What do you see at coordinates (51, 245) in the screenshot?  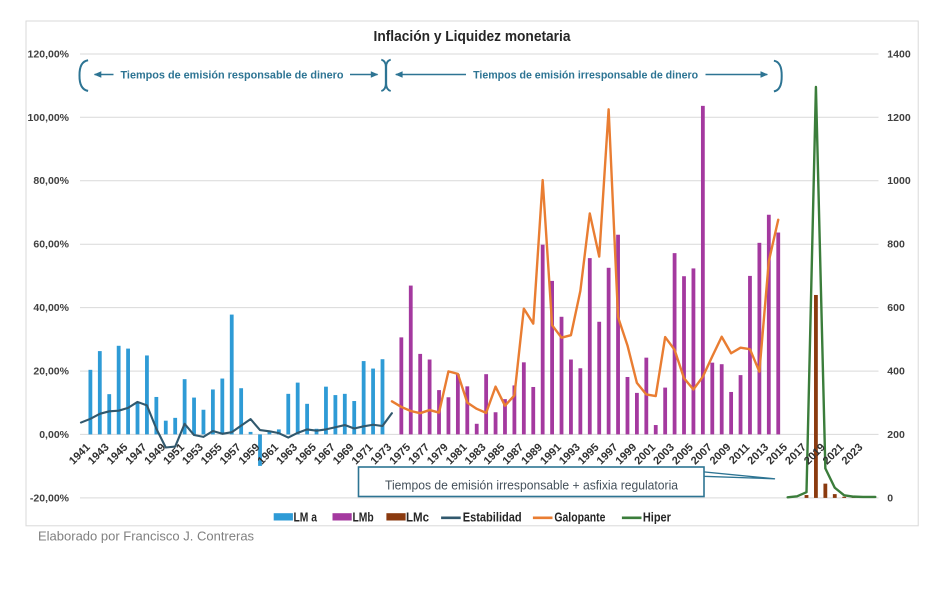 I see `svg-text: 60,00%` at bounding box center [51, 245].